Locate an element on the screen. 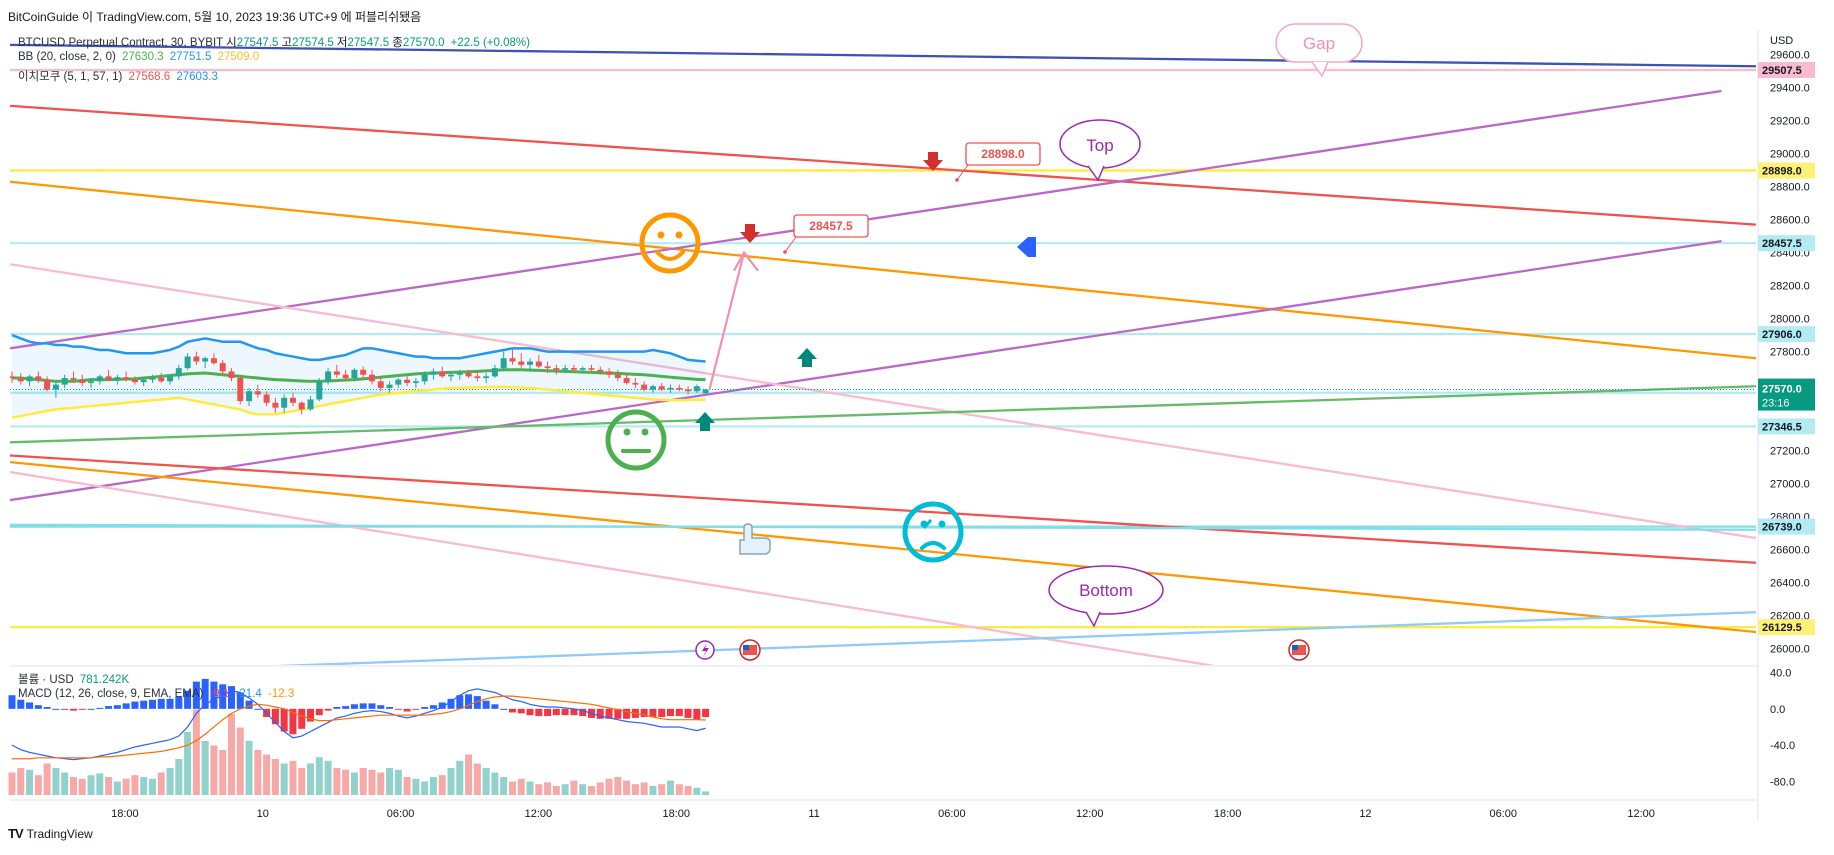  time-axis-tick-11: 12:00 is located at coordinates (1641, 814).